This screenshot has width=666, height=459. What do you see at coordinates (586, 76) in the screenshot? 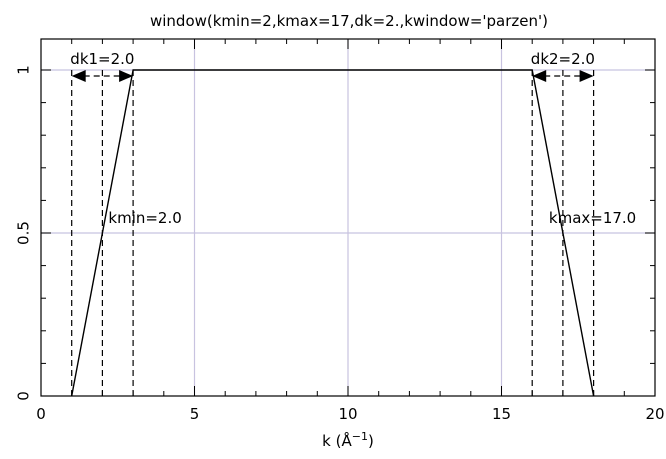
I see `dk2-arrow-head-right` at bounding box center [586, 76].